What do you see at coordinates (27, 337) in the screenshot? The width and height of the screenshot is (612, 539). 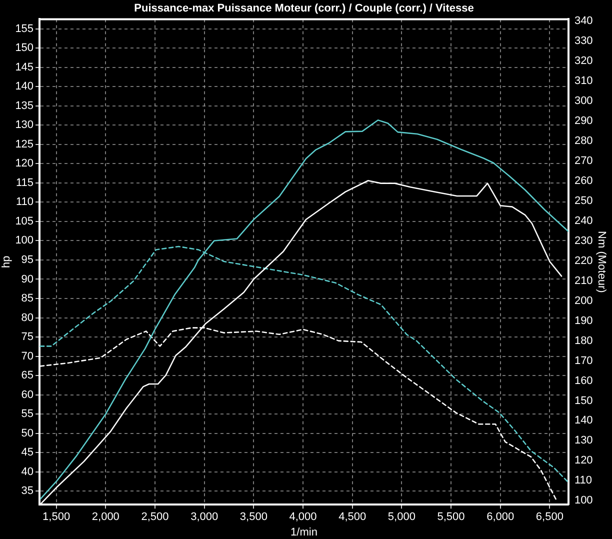 I see `y-tick-label: 75` at bounding box center [27, 337].